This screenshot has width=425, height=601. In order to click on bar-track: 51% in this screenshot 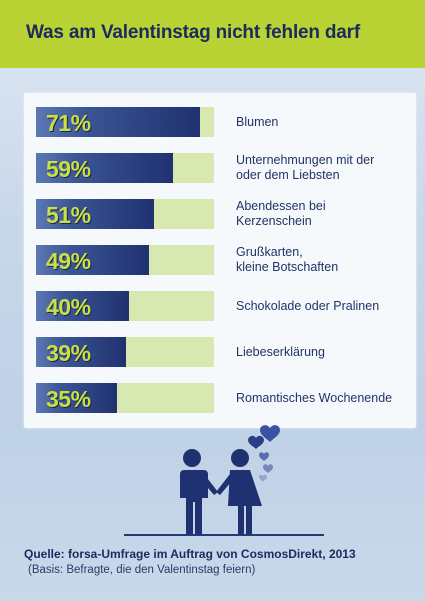, I will do `click(125, 214)`.